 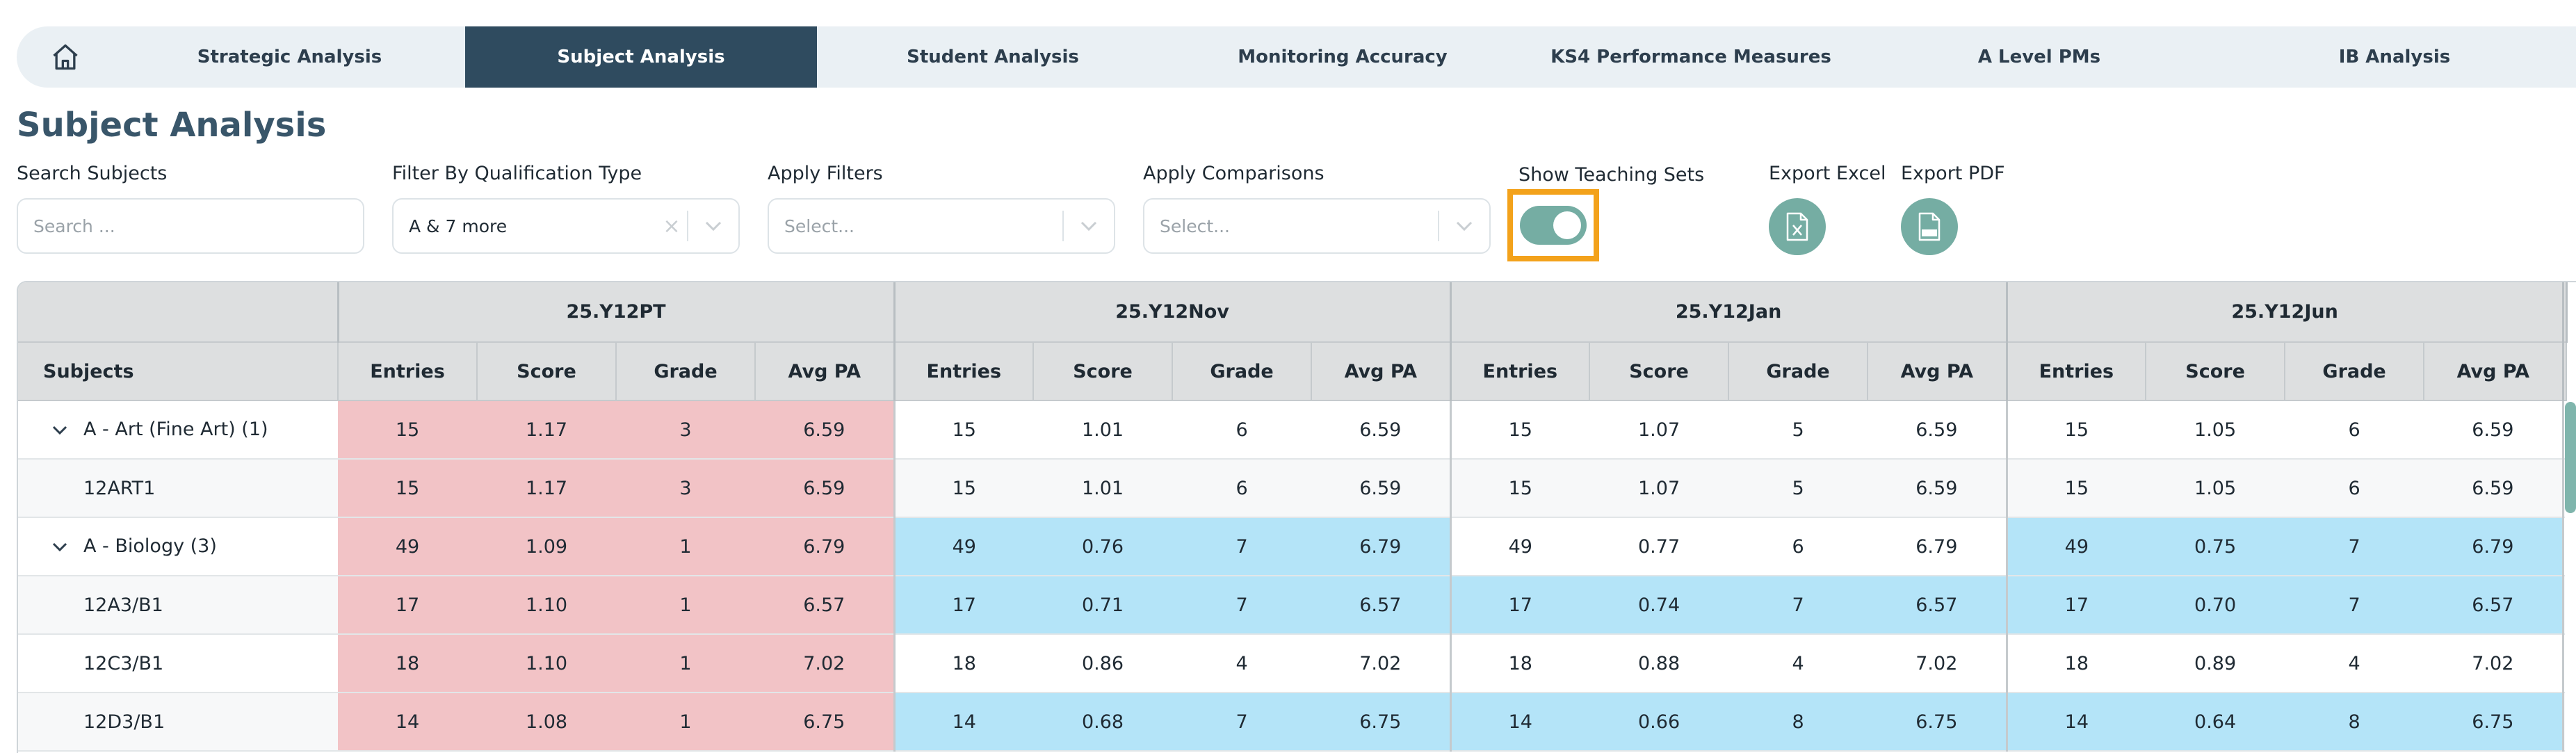 What do you see at coordinates (617, 312) in the screenshot?
I see `group-header: 25.Y12PT` at bounding box center [617, 312].